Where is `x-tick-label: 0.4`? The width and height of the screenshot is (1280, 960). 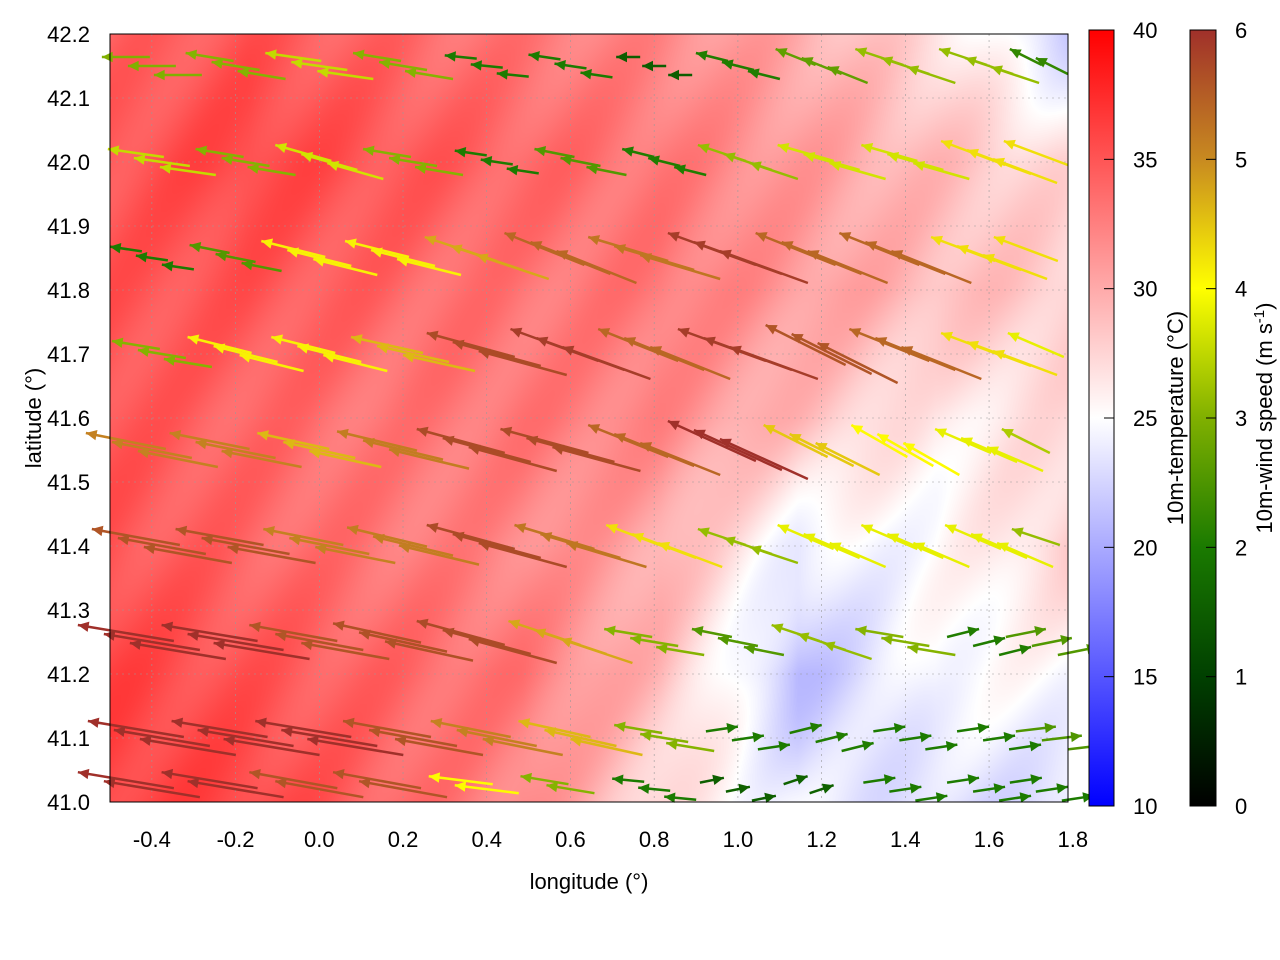
x-tick-label: 0.4 is located at coordinates (486, 839).